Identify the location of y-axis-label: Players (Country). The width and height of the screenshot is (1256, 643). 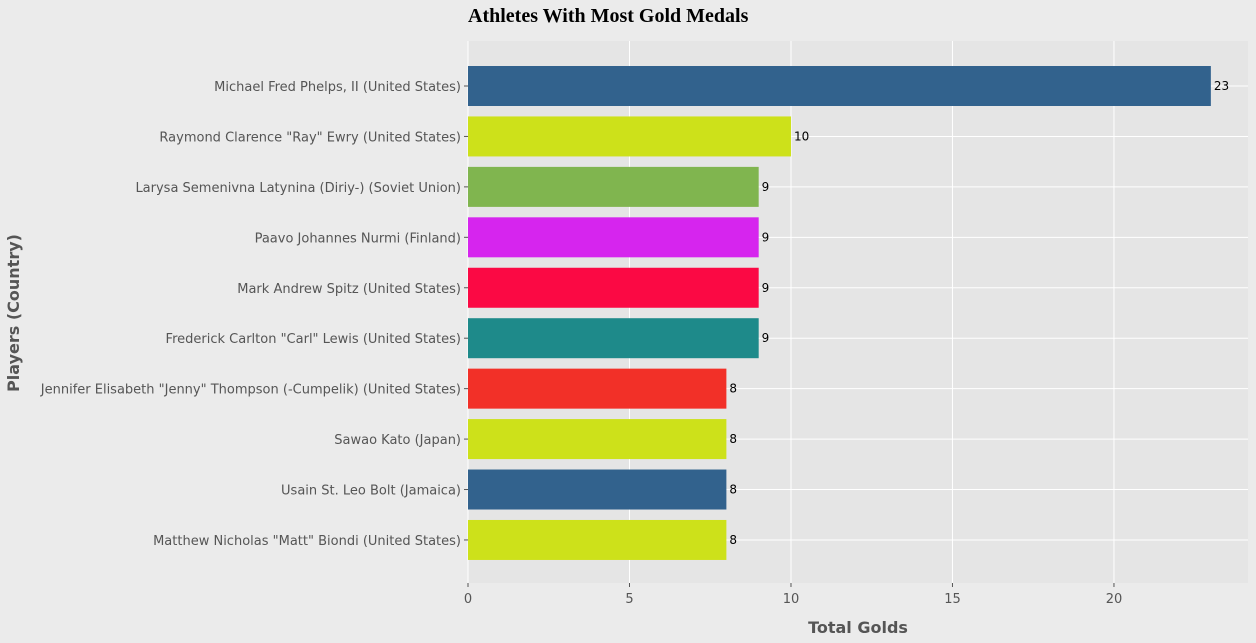
(13, 313).